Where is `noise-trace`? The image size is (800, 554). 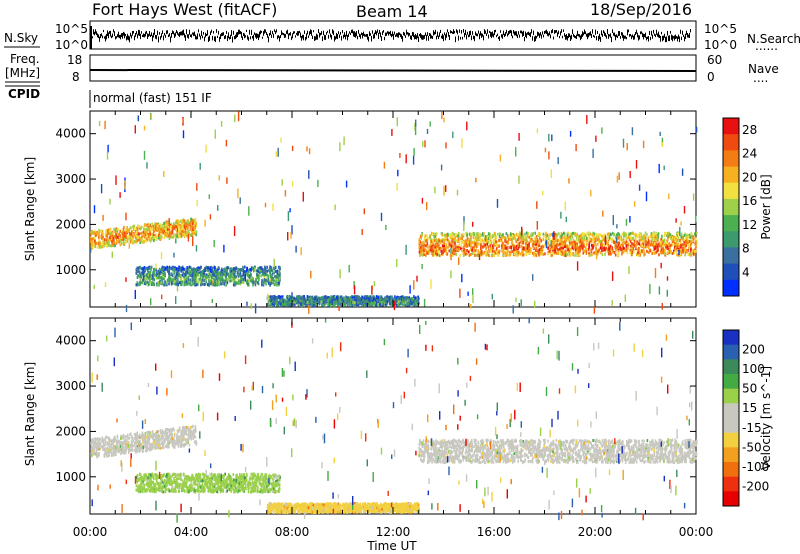
noise-trace is located at coordinates (390, 37).